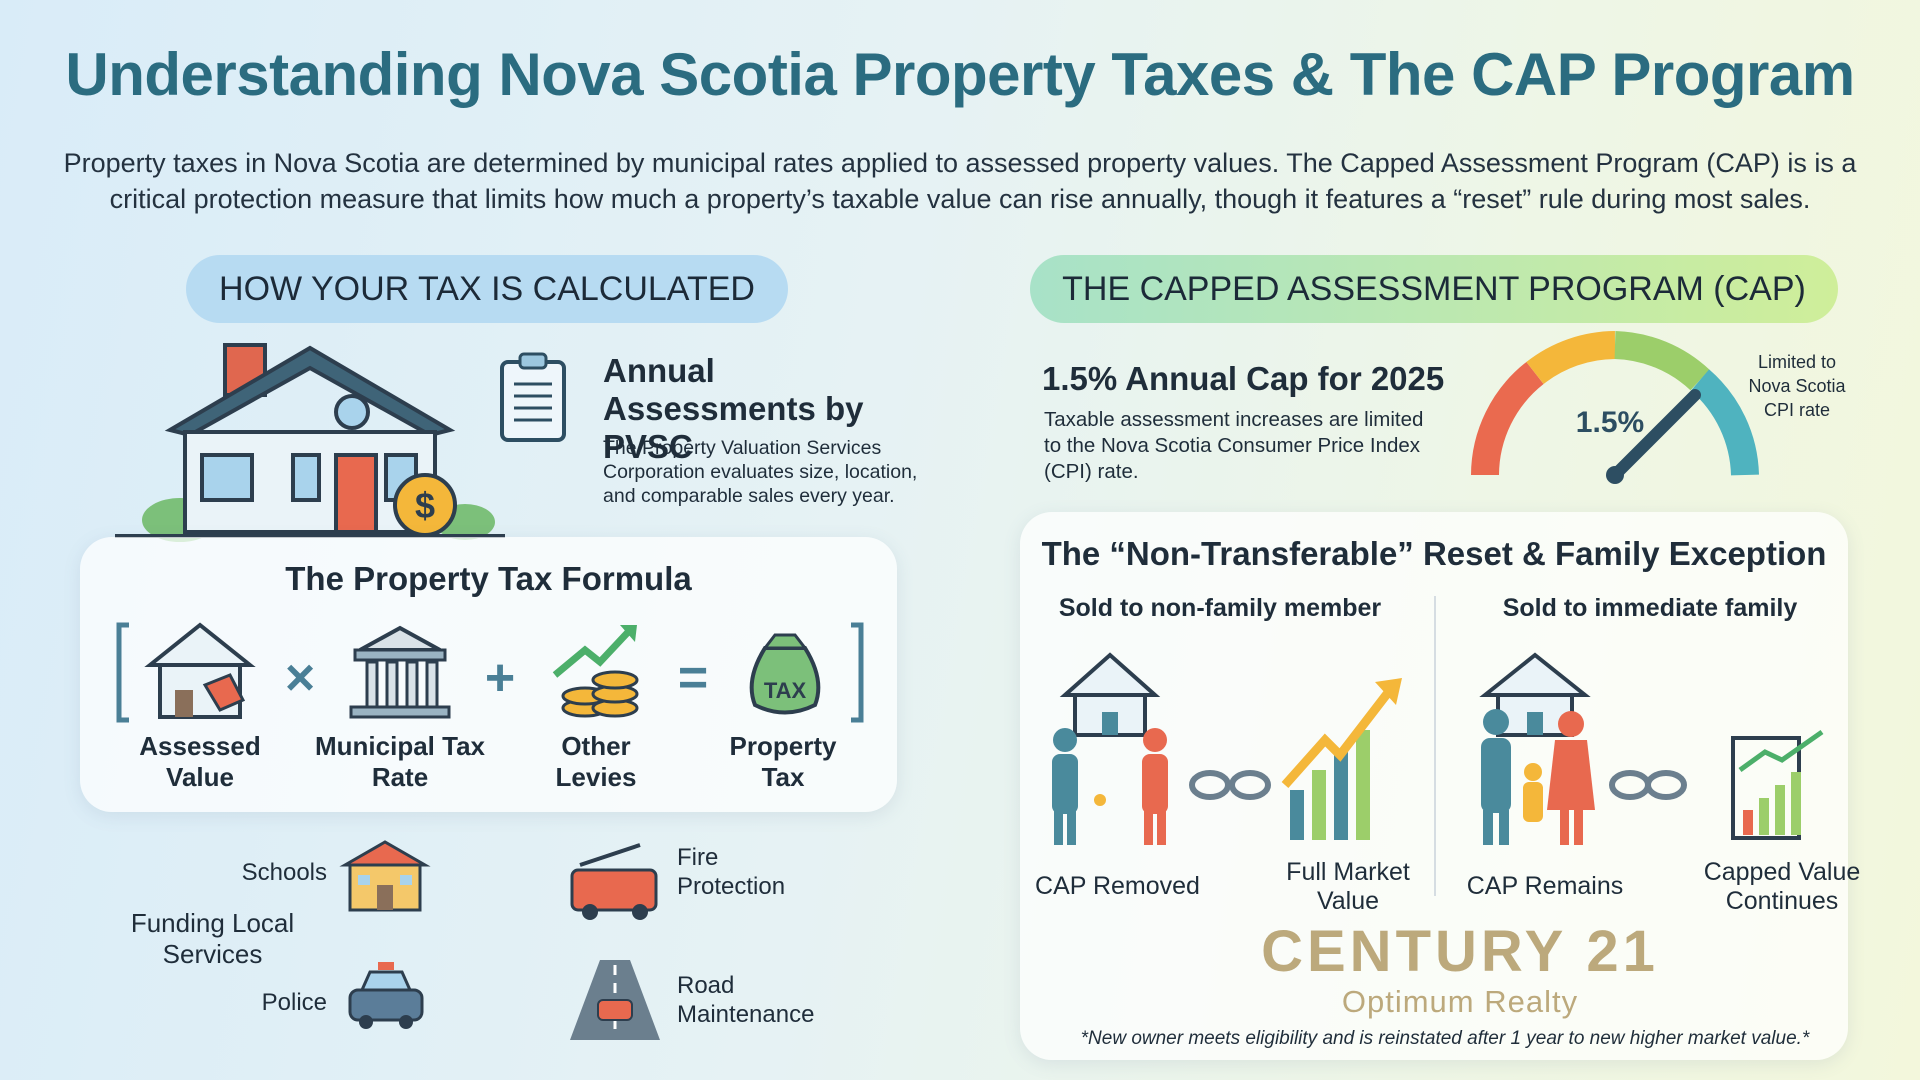  I want to click on section-heading: THE CAPPED ASSESSMENT PROGRAM (CAP), so click(1434, 289).